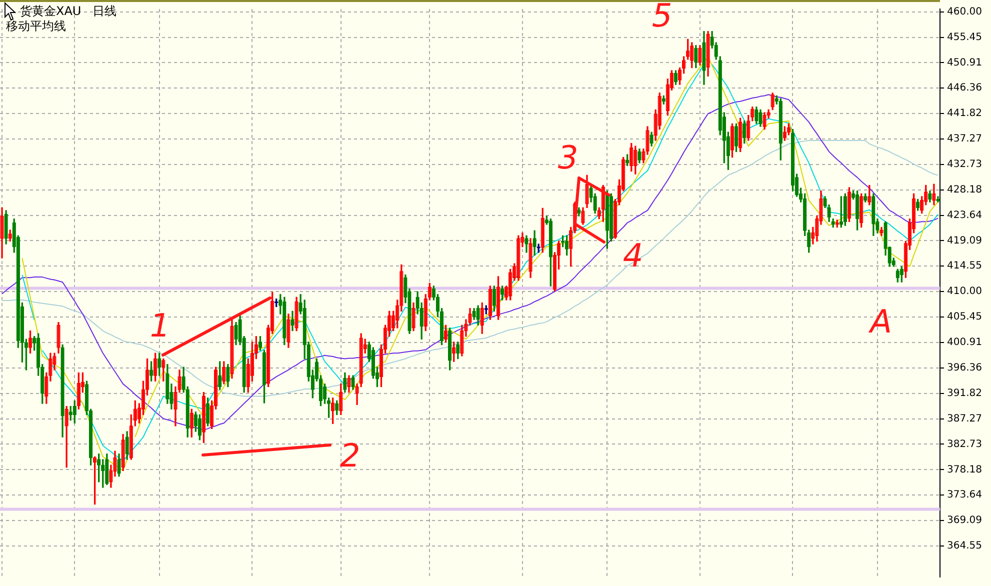 The height and width of the screenshot is (586, 991). Describe the element at coordinates (964, 139) in the screenshot. I see `y-tick-label: 437.27` at that location.